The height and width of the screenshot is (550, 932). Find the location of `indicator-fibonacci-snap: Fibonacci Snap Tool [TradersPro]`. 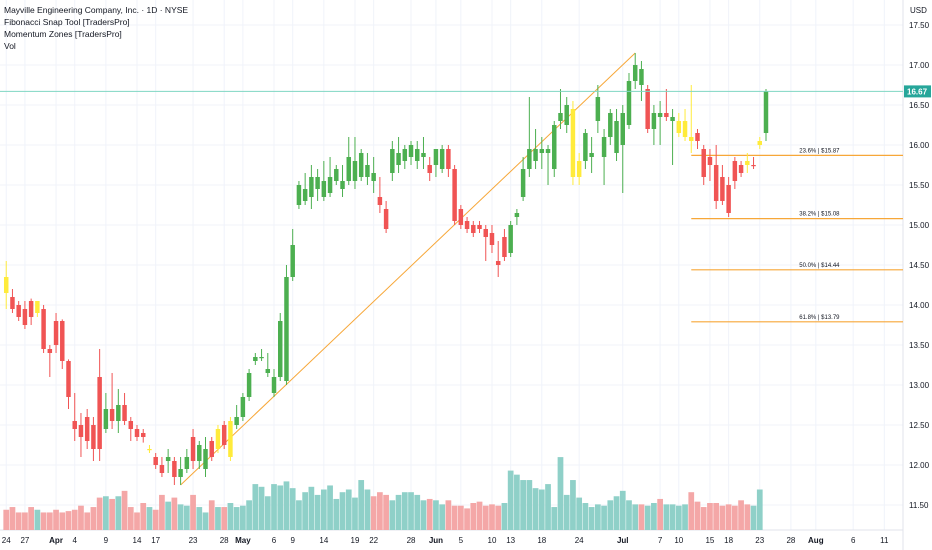

indicator-fibonacci-snap: Fibonacci Snap Tool [TradersPro] is located at coordinates (67, 22).